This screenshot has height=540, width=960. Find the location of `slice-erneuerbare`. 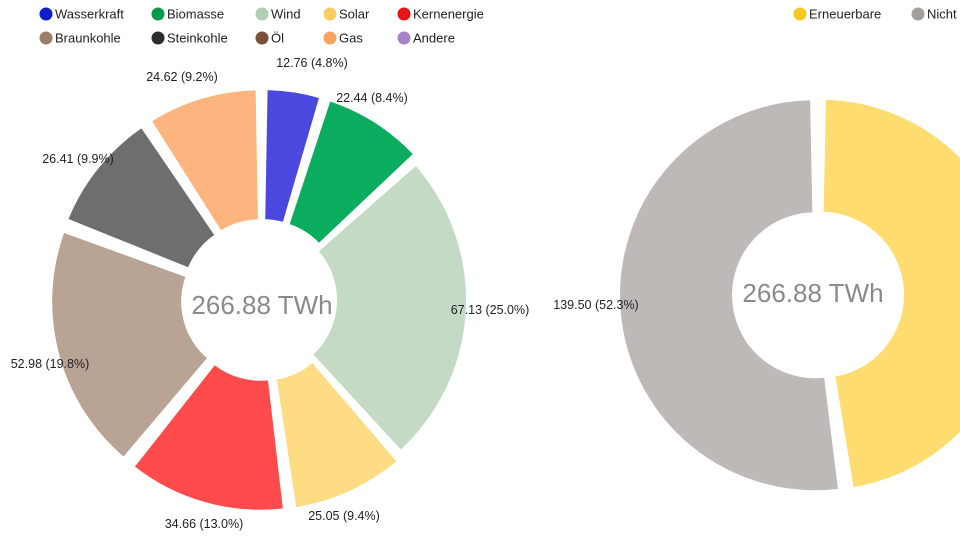

slice-erneuerbare is located at coordinates (890, 293).